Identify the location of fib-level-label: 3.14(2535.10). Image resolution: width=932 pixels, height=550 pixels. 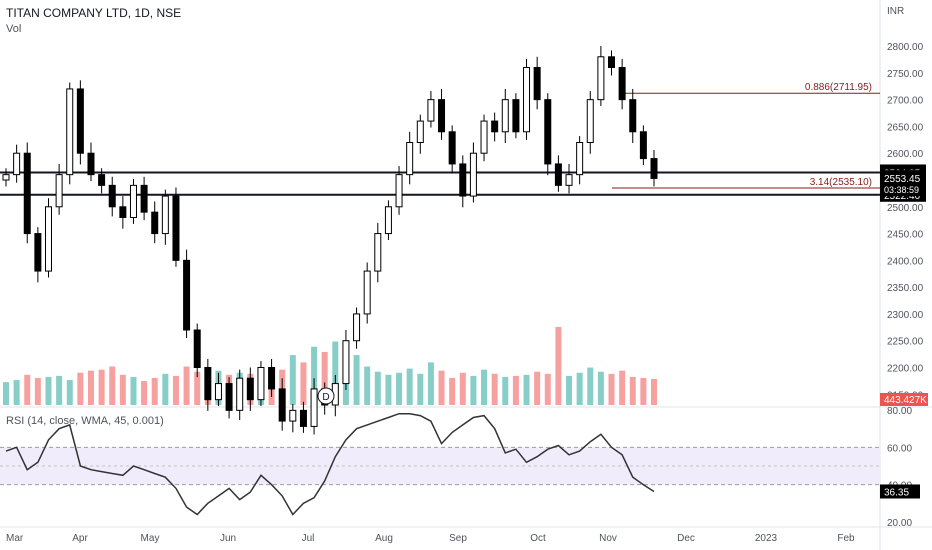
(841, 182).